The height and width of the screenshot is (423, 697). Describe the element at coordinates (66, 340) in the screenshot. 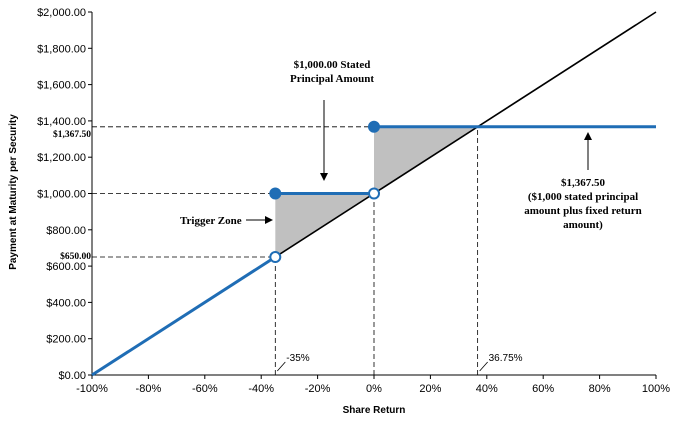

I see `y-tick-label: $200.00` at that location.